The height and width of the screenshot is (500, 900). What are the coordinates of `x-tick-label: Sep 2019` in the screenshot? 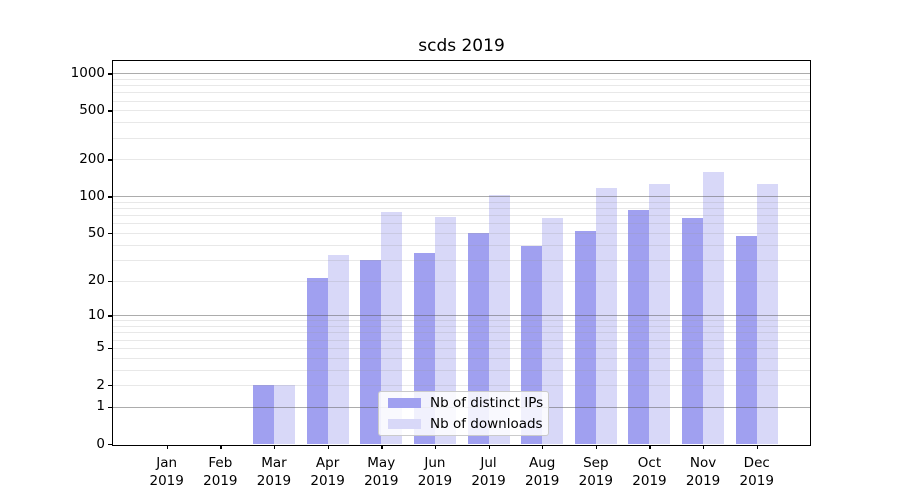 It's located at (595, 472).